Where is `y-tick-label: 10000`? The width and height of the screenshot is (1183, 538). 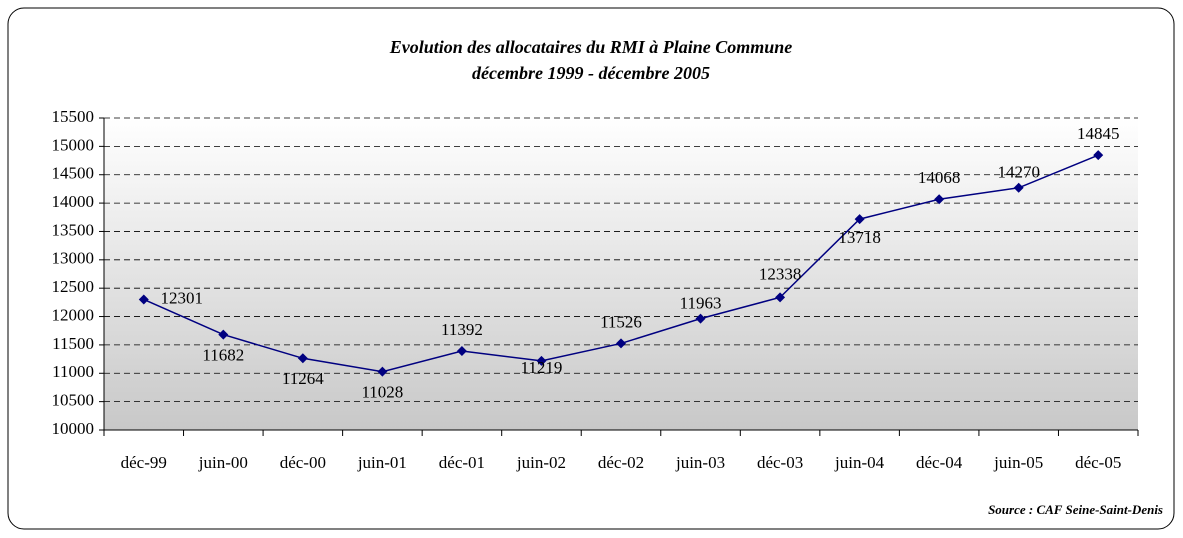
y-tick-label: 10000 is located at coordinates (73, 428).